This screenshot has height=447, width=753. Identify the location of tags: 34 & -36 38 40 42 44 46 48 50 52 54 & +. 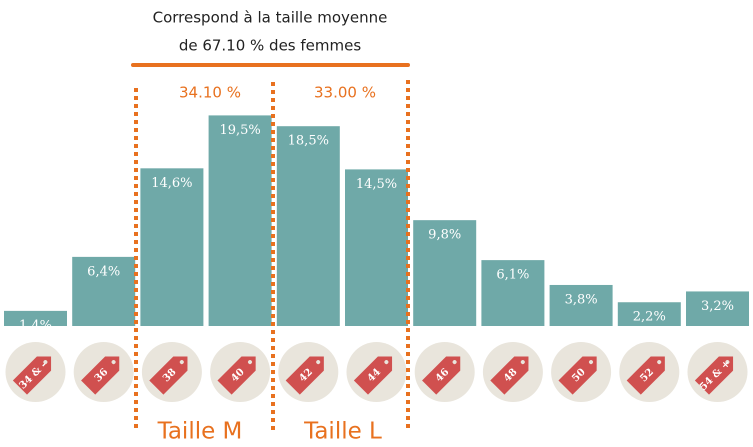
(376, 372).